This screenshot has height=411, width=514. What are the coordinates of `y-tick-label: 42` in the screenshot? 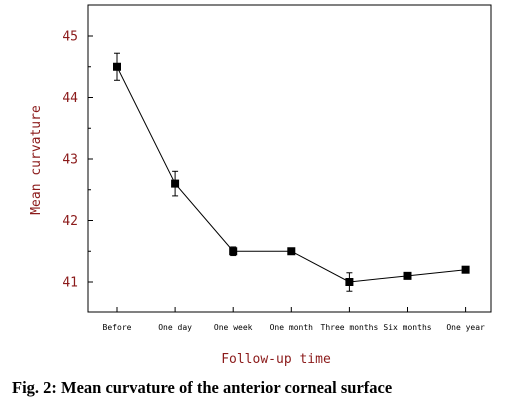 It's located at (70, 221).